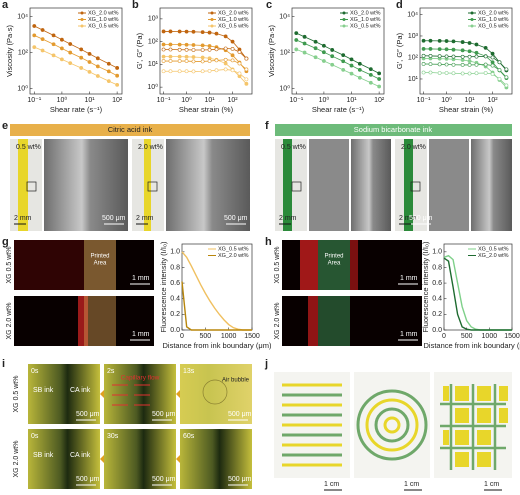 The image size is (520, 495). What do you see at coordinates (411, 484) in the screenshot?
I see `scale-label: 1 cm` at bounding box center [411, 484].